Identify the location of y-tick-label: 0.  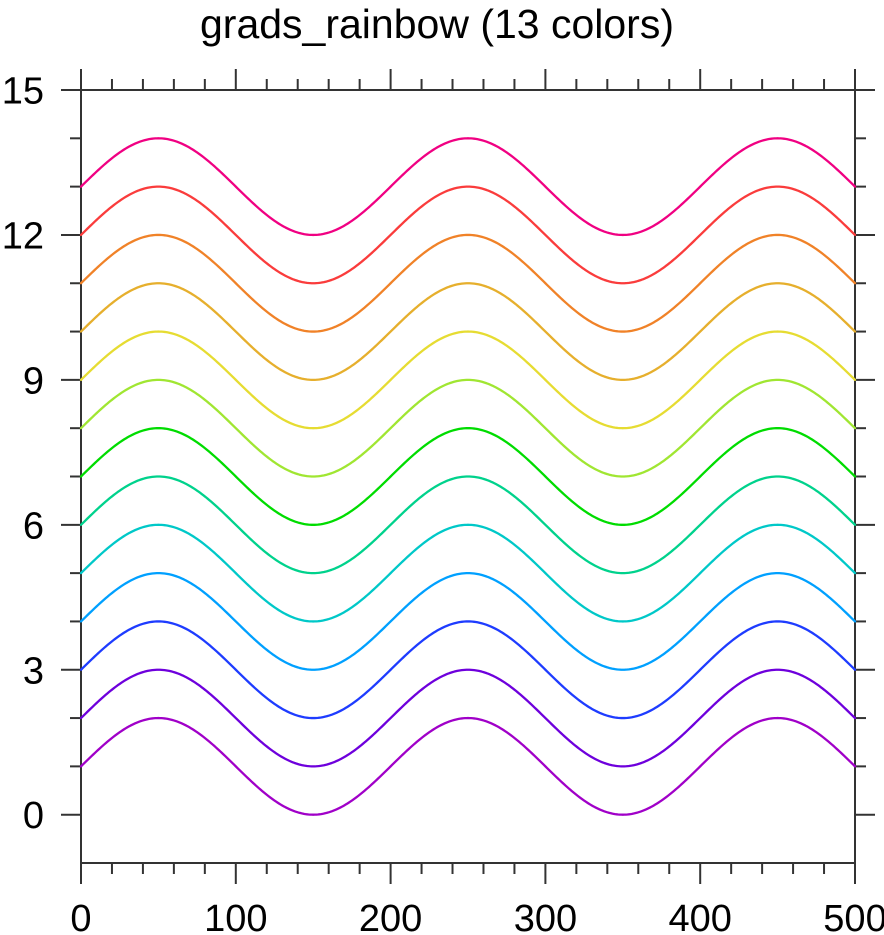
(33, 816).